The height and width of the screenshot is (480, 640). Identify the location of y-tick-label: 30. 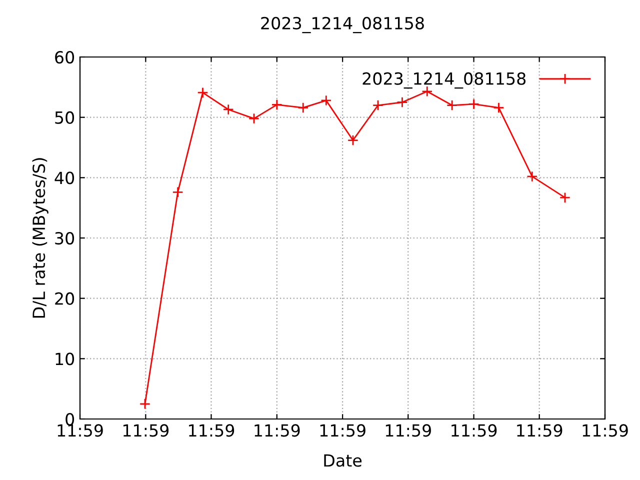
(64, 238).